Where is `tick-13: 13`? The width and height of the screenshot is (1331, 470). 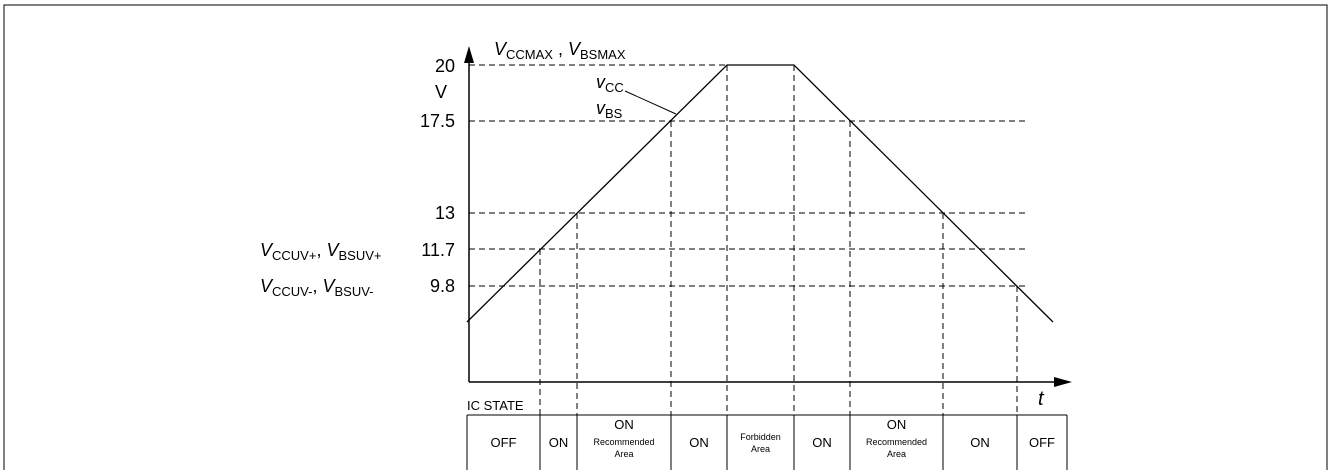 tick-13: 13 is located at coordinates (445, 213).